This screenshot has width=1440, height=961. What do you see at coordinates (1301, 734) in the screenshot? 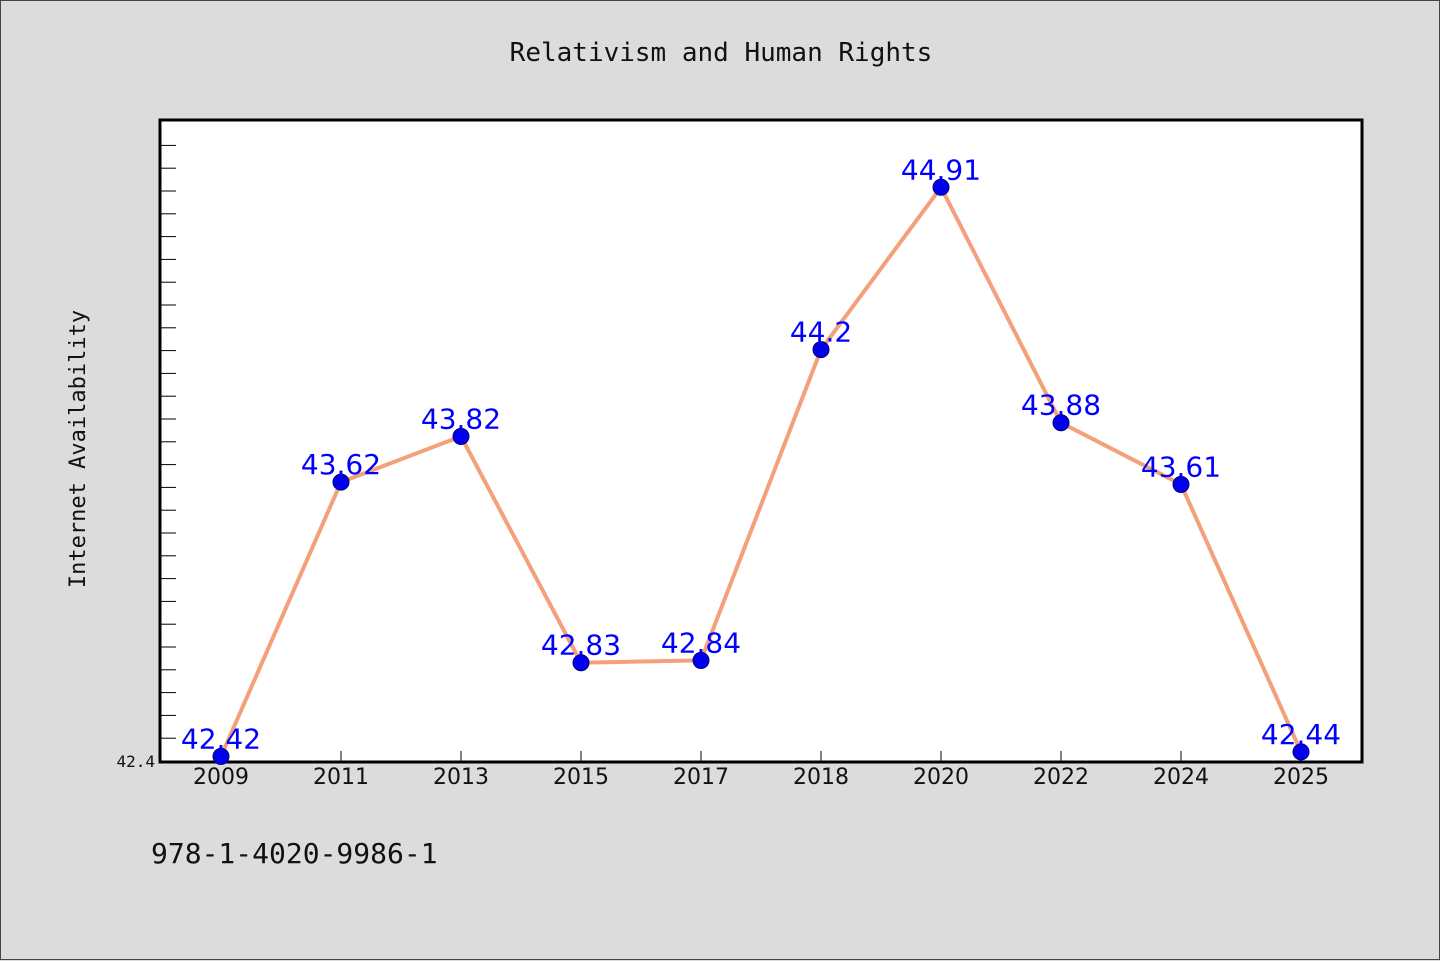
I see `data-label: 42.44` at bounding box center [1301, 734].